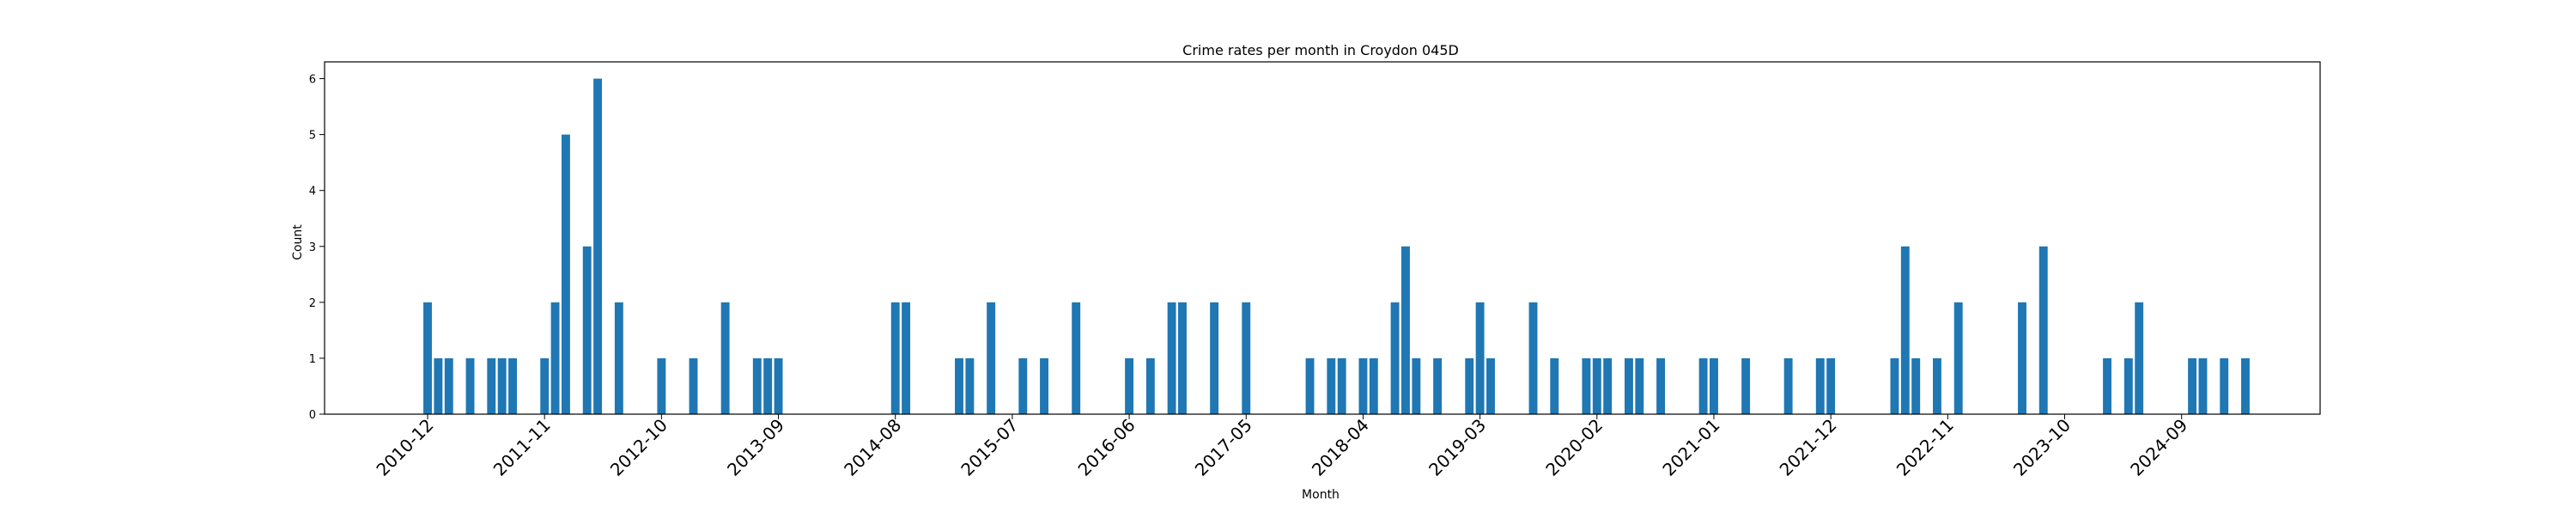 The height and width of the screenshot is (519, 2576). Describe the element at coordinates (1341, 447) in the screenshot. I see `x-tick-label: 2018-04` at that location.